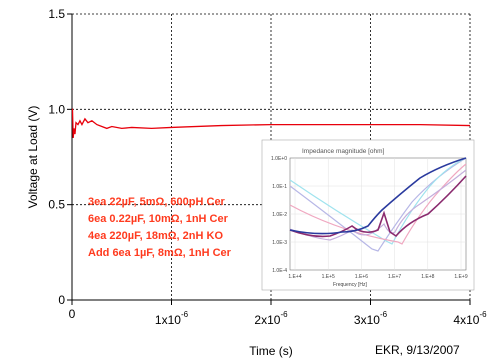  What do you see at coordinates (157, 202) in the screenshot?
I see `annotation-line-1: 3ea 22µF, 5mΩ, 600pH Cer` at bounding box center [157, 202].